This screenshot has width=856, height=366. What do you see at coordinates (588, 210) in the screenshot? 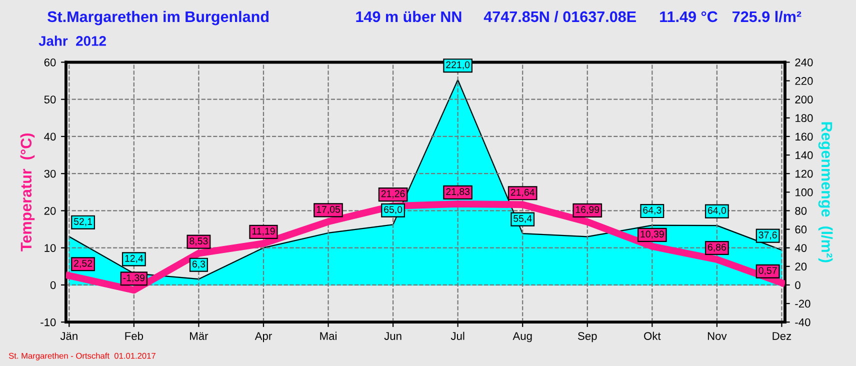
I see `data-label: 16,99` at bounding box center [588, 210].